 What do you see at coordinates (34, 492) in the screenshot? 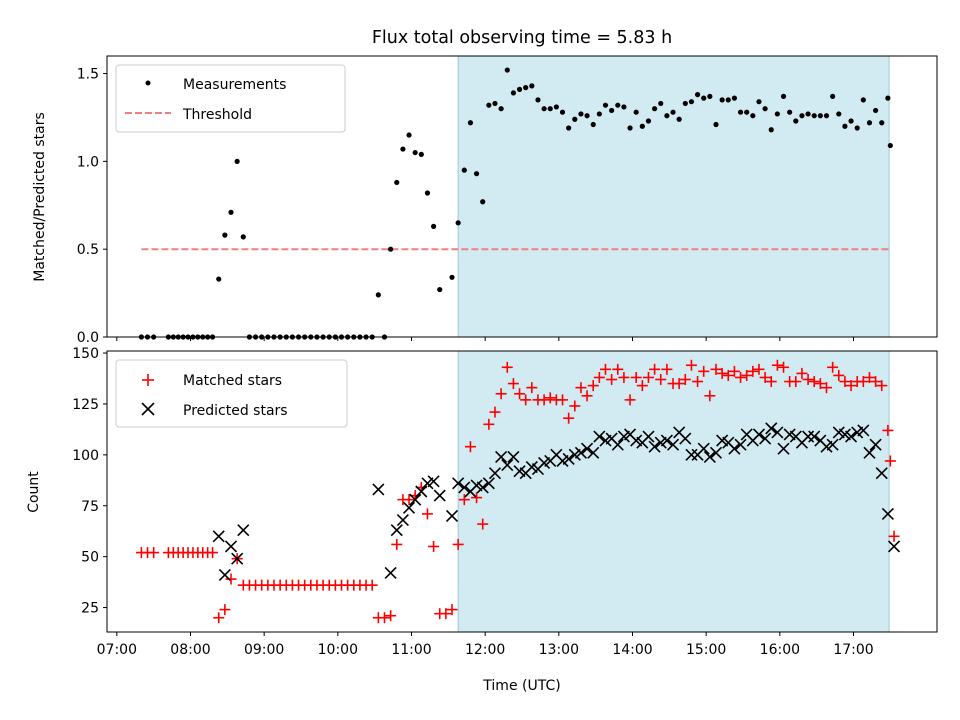
I see `bottom-y-axis-label: Count` at bounding box center [34, 492].